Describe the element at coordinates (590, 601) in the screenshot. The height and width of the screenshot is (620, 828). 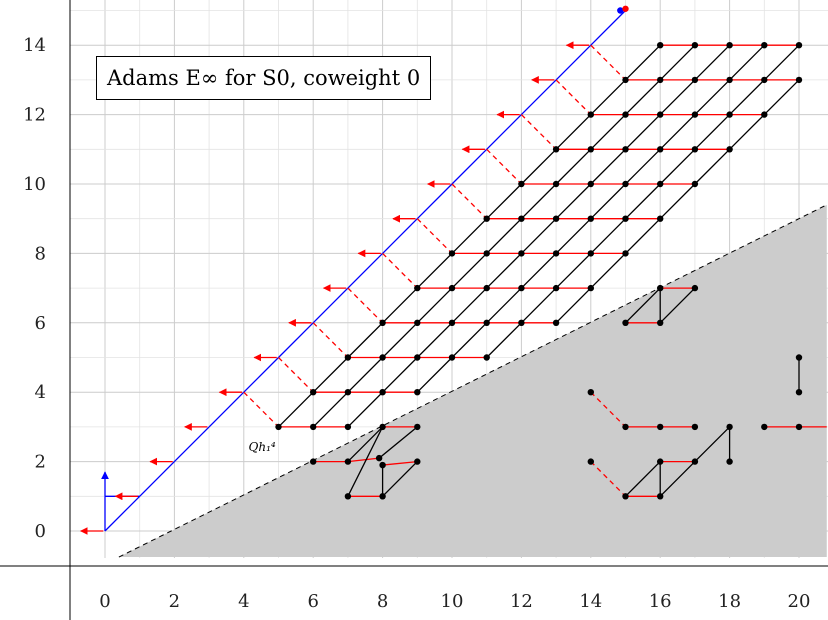
I see `x-tick-label: 14` at that location.